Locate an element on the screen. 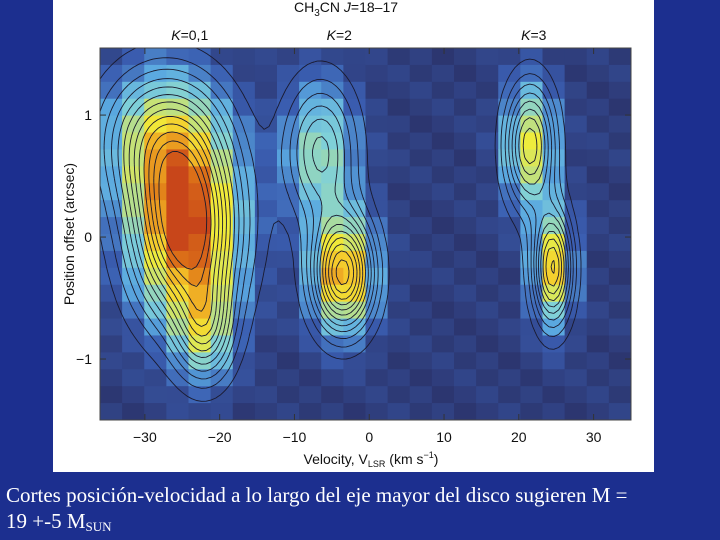 The height and width of the screenshot is (540, 720). contour-line is located at coordinates (183, 210).